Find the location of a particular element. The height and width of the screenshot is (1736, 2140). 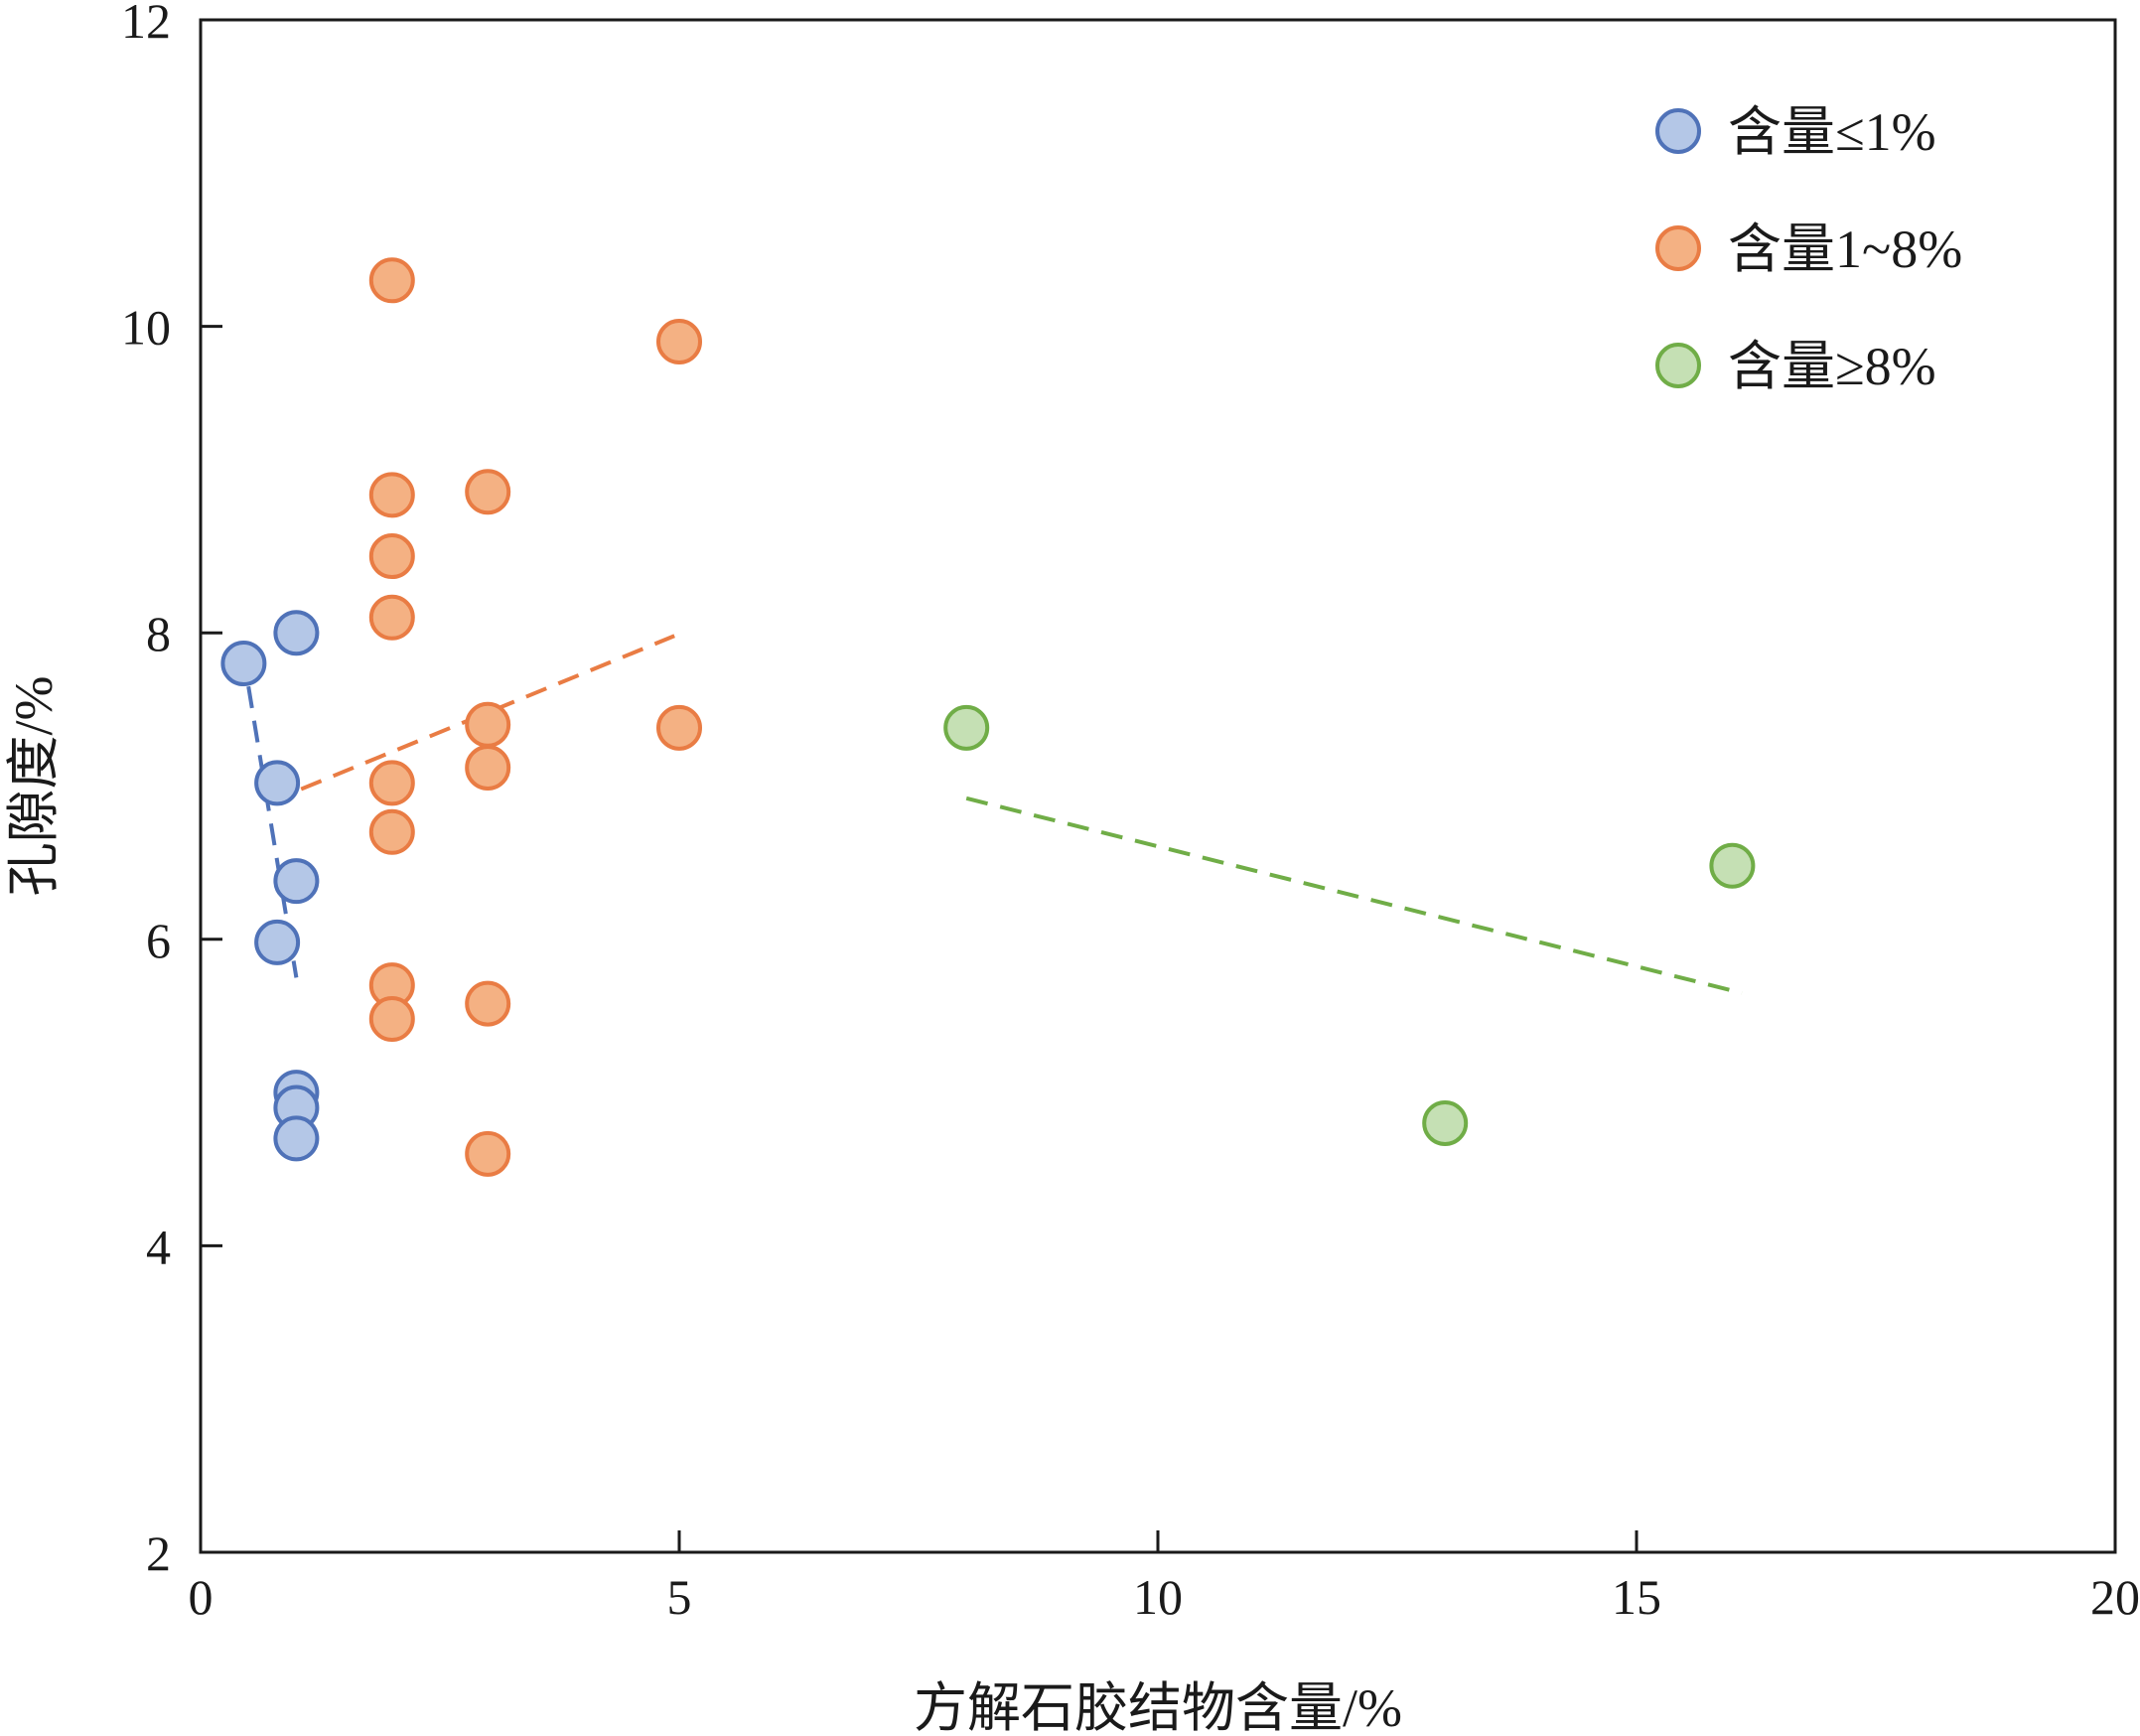

legend: 含量≤1% 含量1~8% 含量≥8% is located at coordinates (1808, 249).